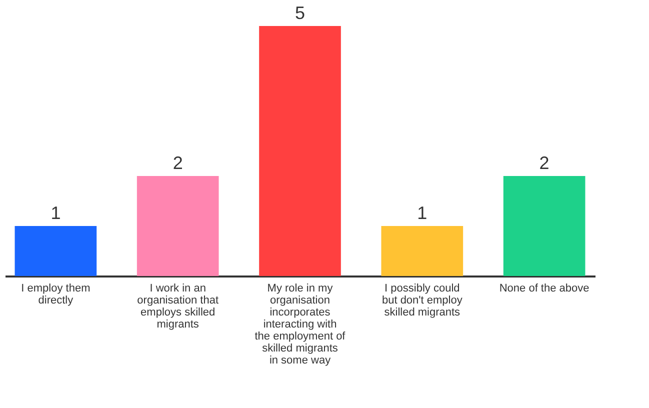 The image size is (649, 408). What do you see at coordinates (544, 288) in the screenshot?
I see `x-tick-label: None of the above` at bounding box center [544, 288].